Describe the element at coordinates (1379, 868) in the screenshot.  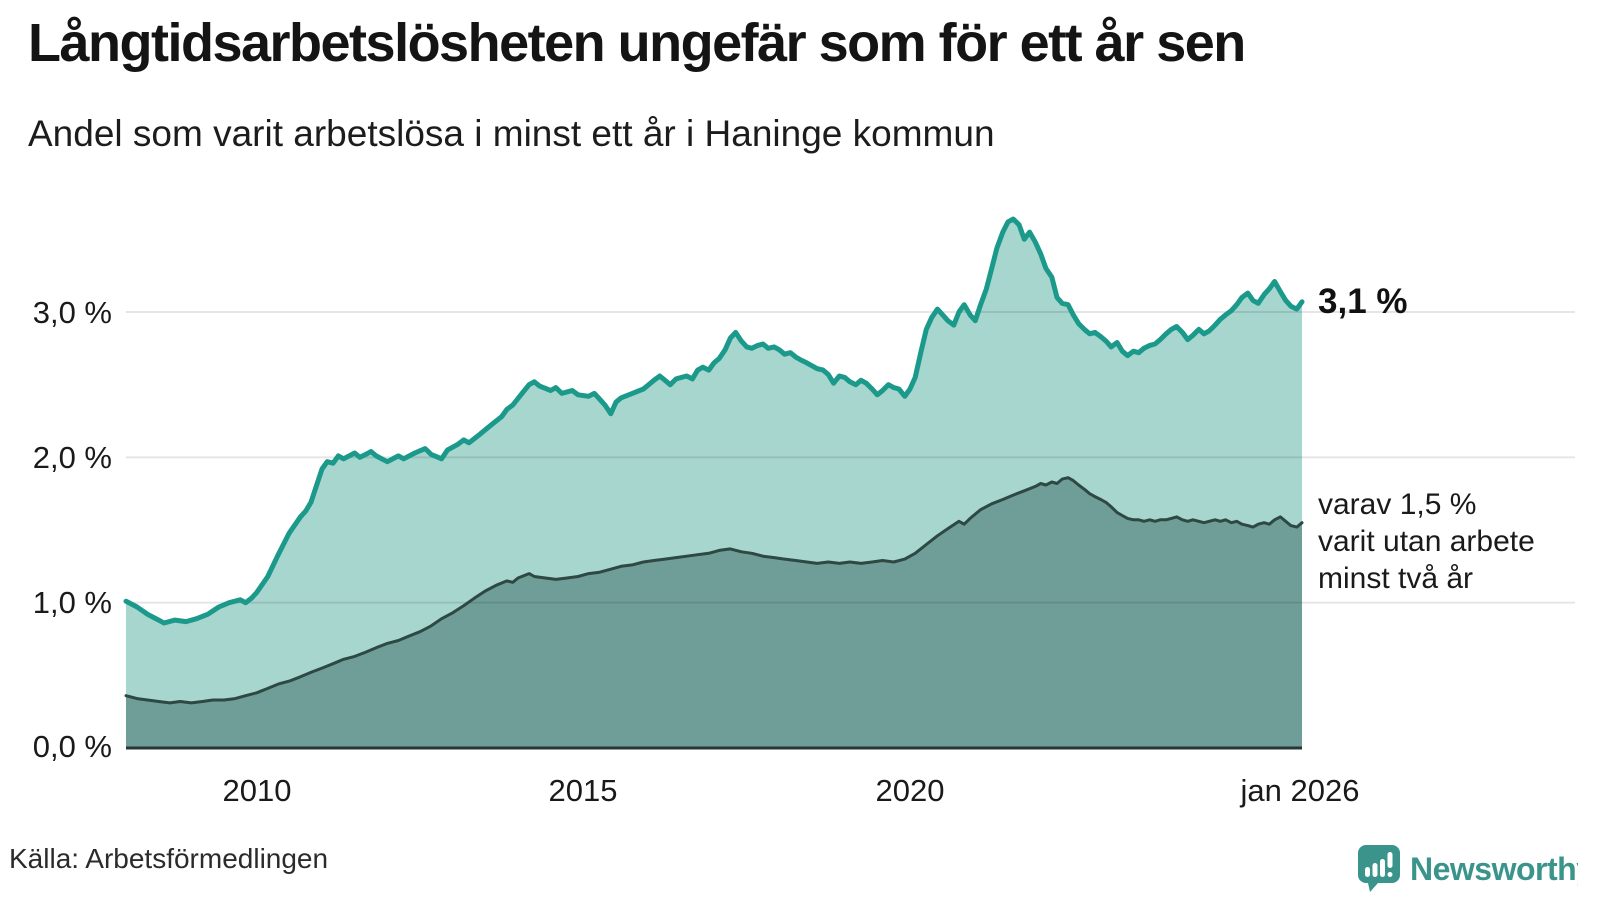
I see `speech-bubble-bar-chart-icon` at that location.